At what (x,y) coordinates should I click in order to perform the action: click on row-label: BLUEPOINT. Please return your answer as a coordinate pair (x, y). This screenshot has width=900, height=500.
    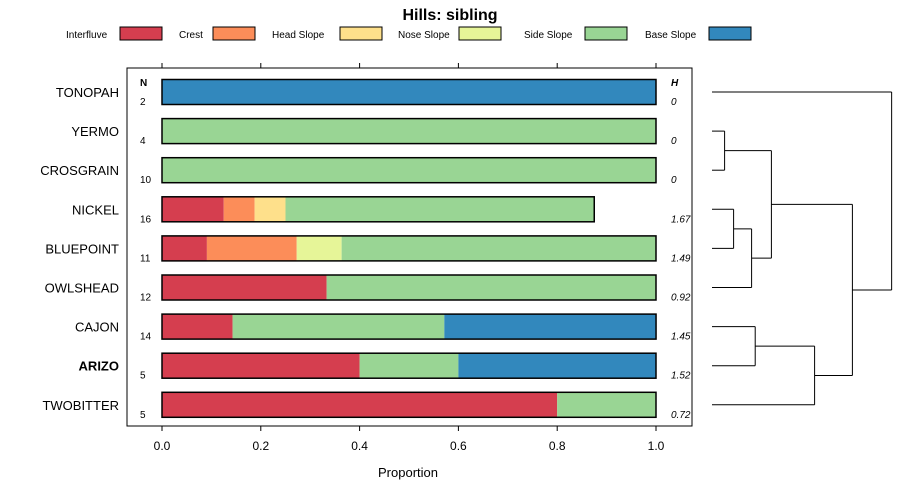
    Looking at the image, I should click on (82, 248).